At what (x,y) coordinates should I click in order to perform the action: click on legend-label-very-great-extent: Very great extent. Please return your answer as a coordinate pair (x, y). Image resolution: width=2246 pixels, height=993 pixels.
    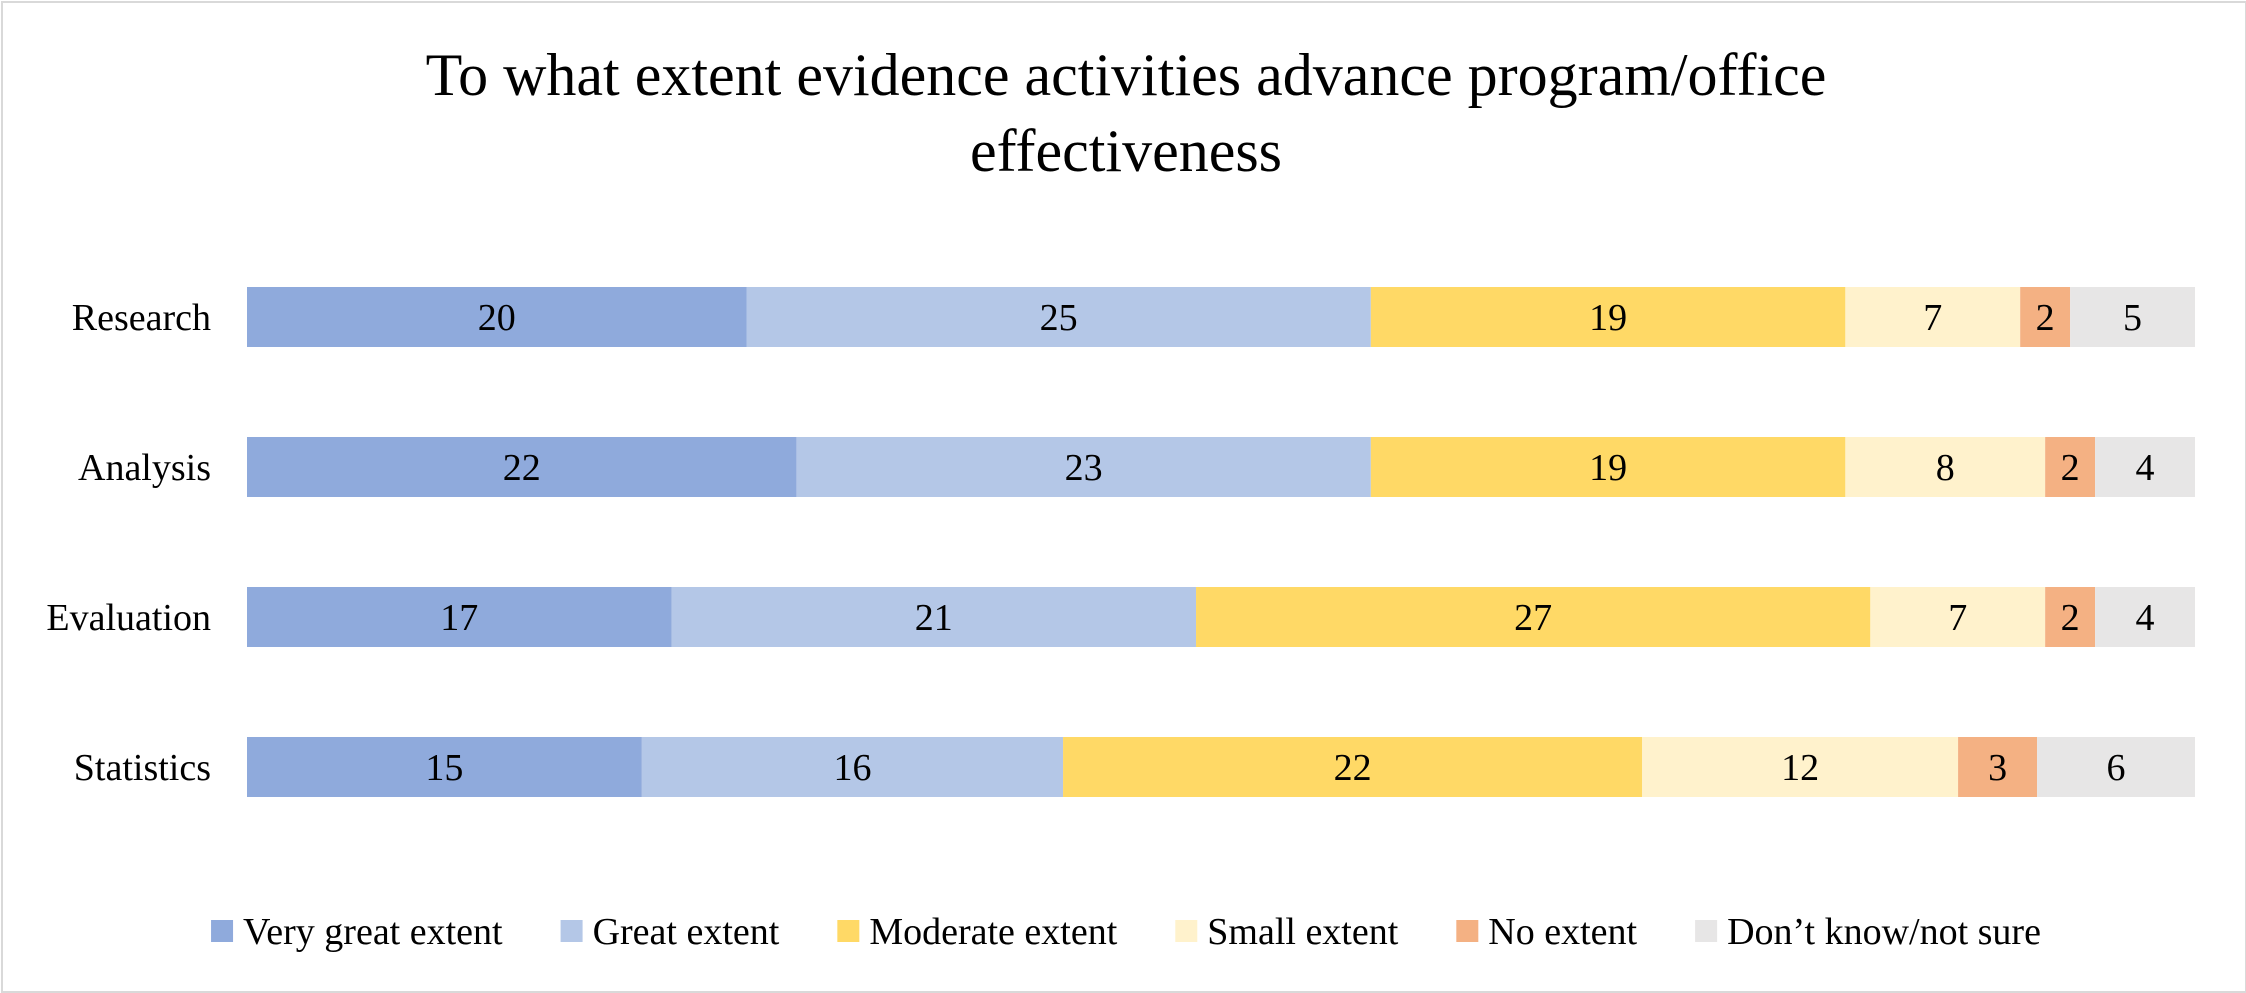
    Looking at the image, I should click on (373, 932).